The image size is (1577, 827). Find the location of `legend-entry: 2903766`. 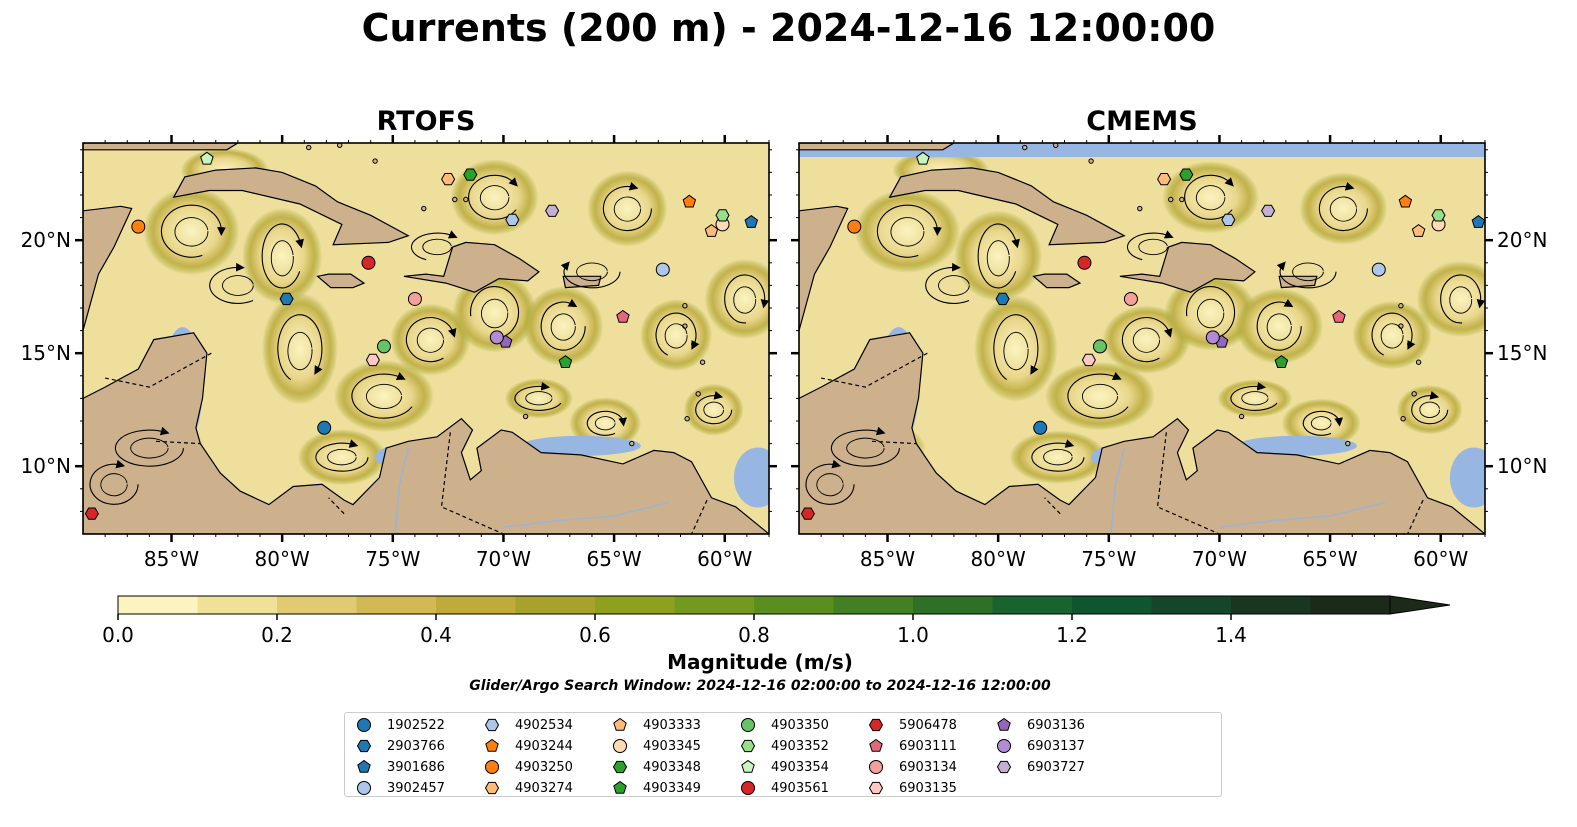

legend-entry: 2903766 is located at coordinates (400, 746).